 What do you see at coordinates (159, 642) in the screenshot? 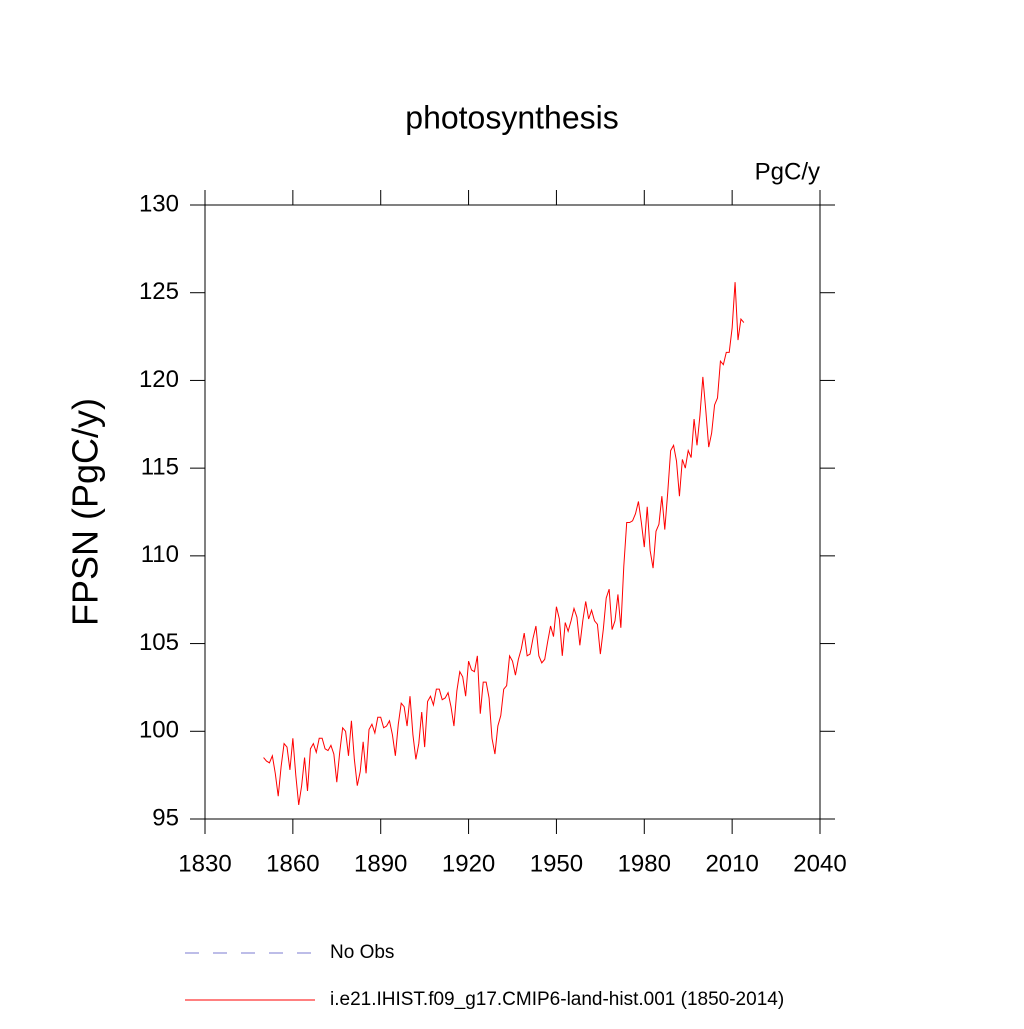
I see `y-tick-label: 105` at bounding box center [159, 642].